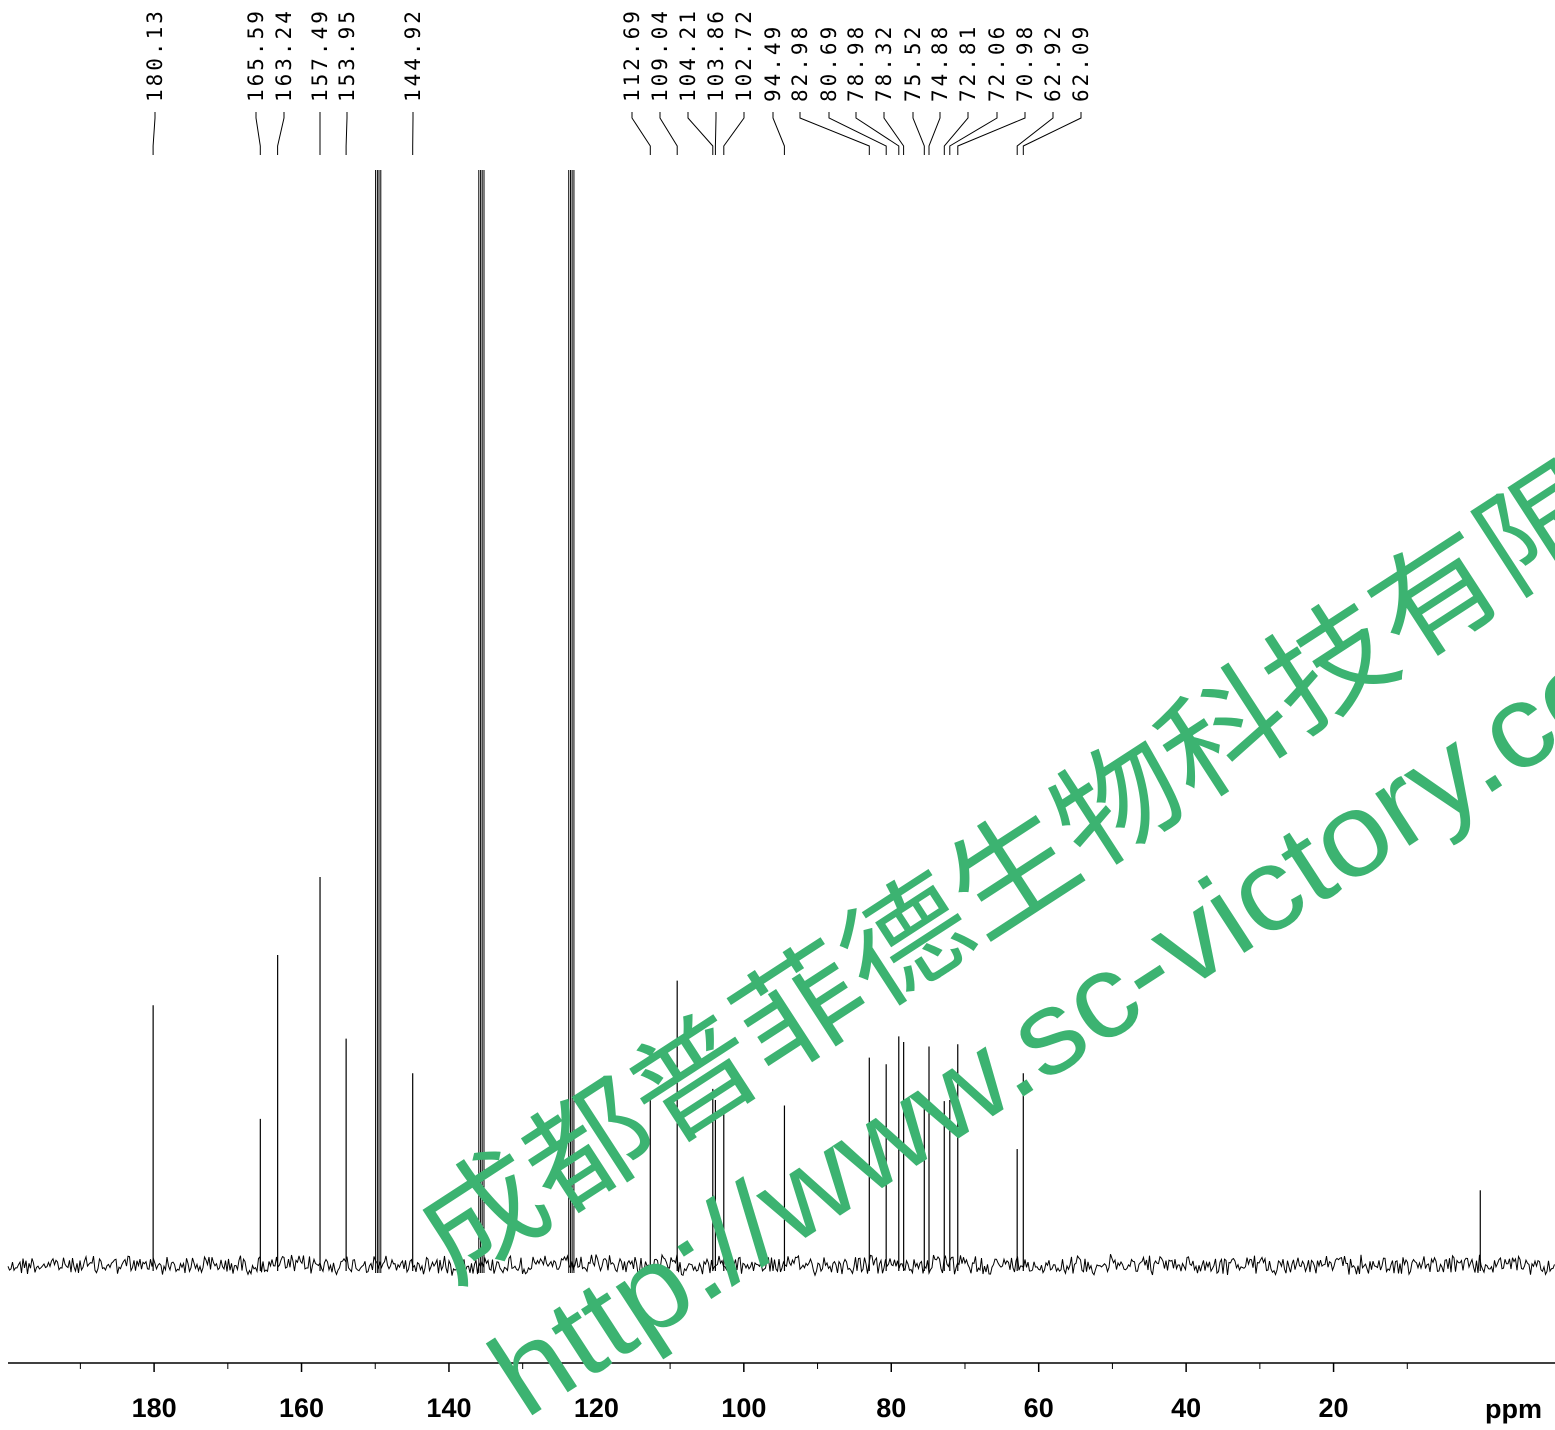 The height and width of the screenshot is (1430, 1555). What do you see at coordinates (1334, 1408) in the screenshot?
I see `x-axis-tick-label: 20` at bounding box center [1334, 1408].